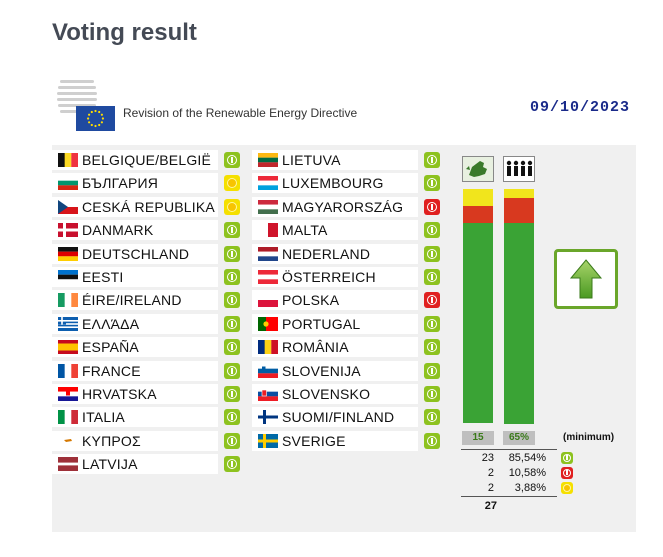 The width and height of the screenshot is (663, 557). I want to click on country-name: DEUTSCHLAND, so click(136, 253).